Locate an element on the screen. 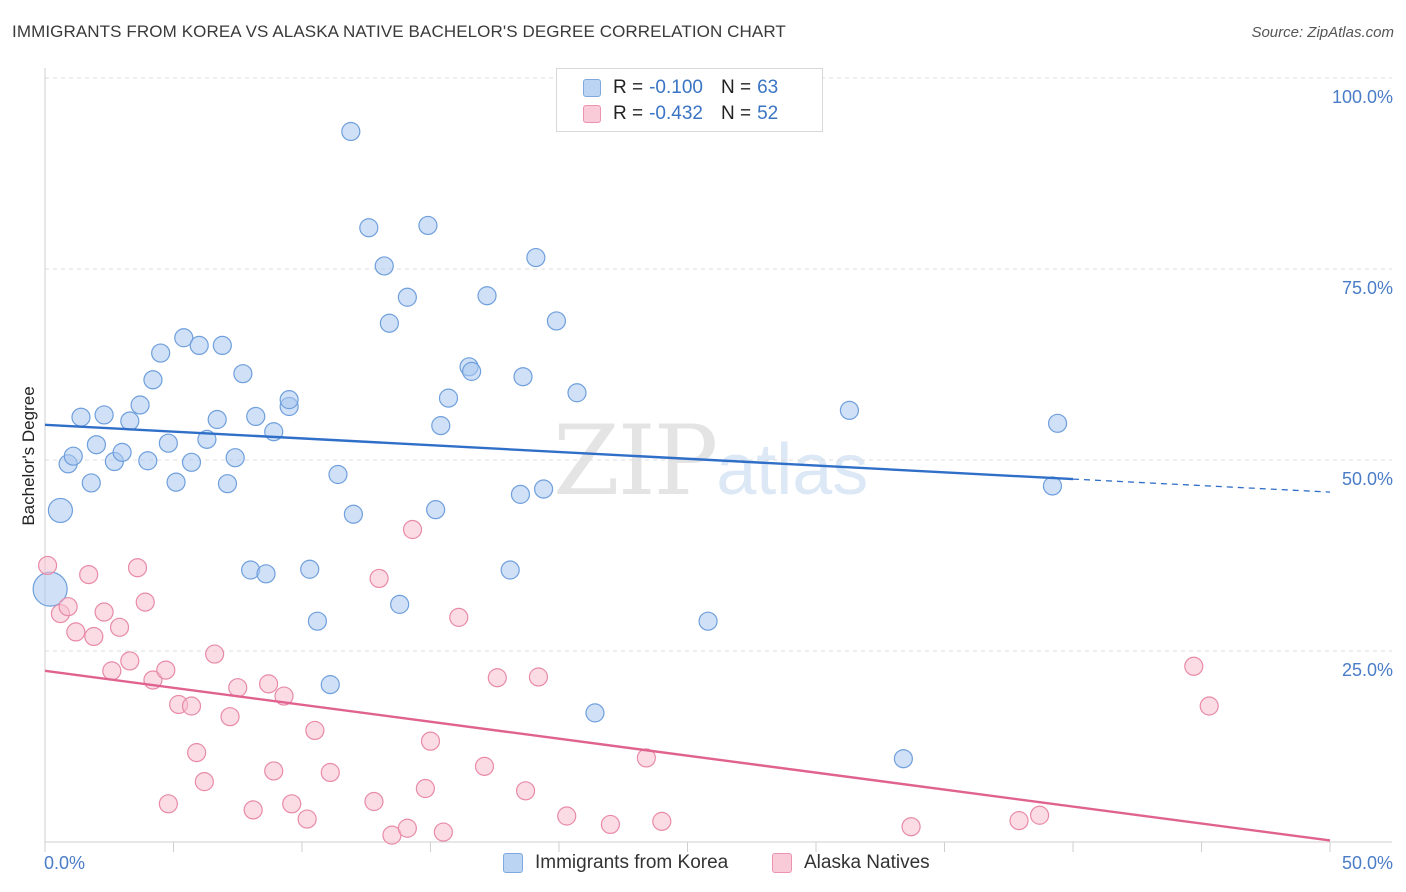 This screenshot has width=1406, height=892. legend-row-korea: R = -0.100 N = 63 is located at coordinates (680, 88).